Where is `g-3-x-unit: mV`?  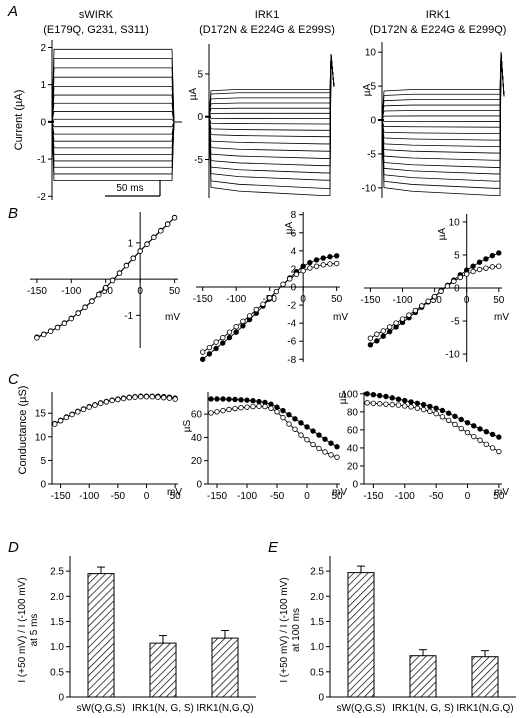 g-3-x-unit: mV is located at coordinates (501, 492).